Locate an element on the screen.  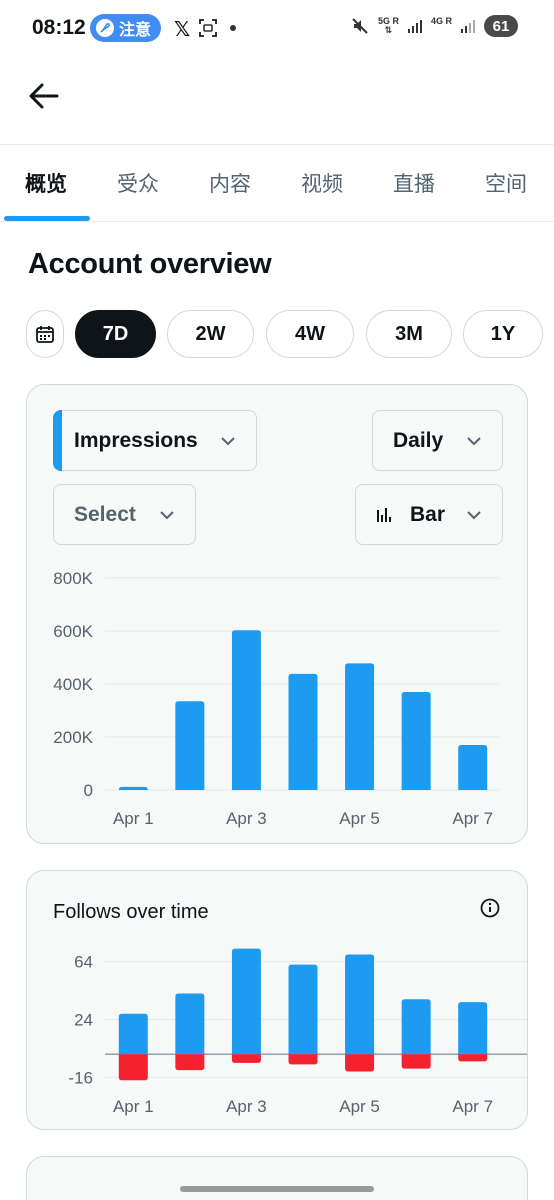
mute-icon is located at coordinates (360, 26).